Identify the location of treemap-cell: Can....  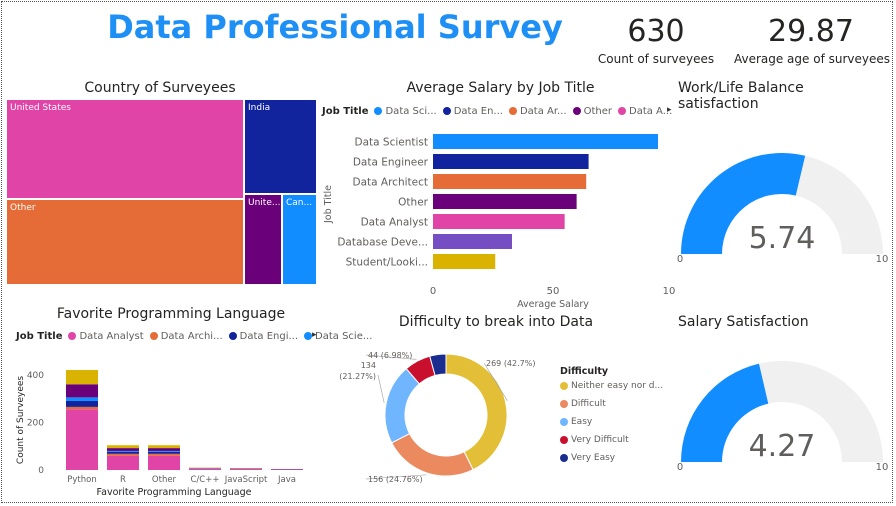
(299, 239).